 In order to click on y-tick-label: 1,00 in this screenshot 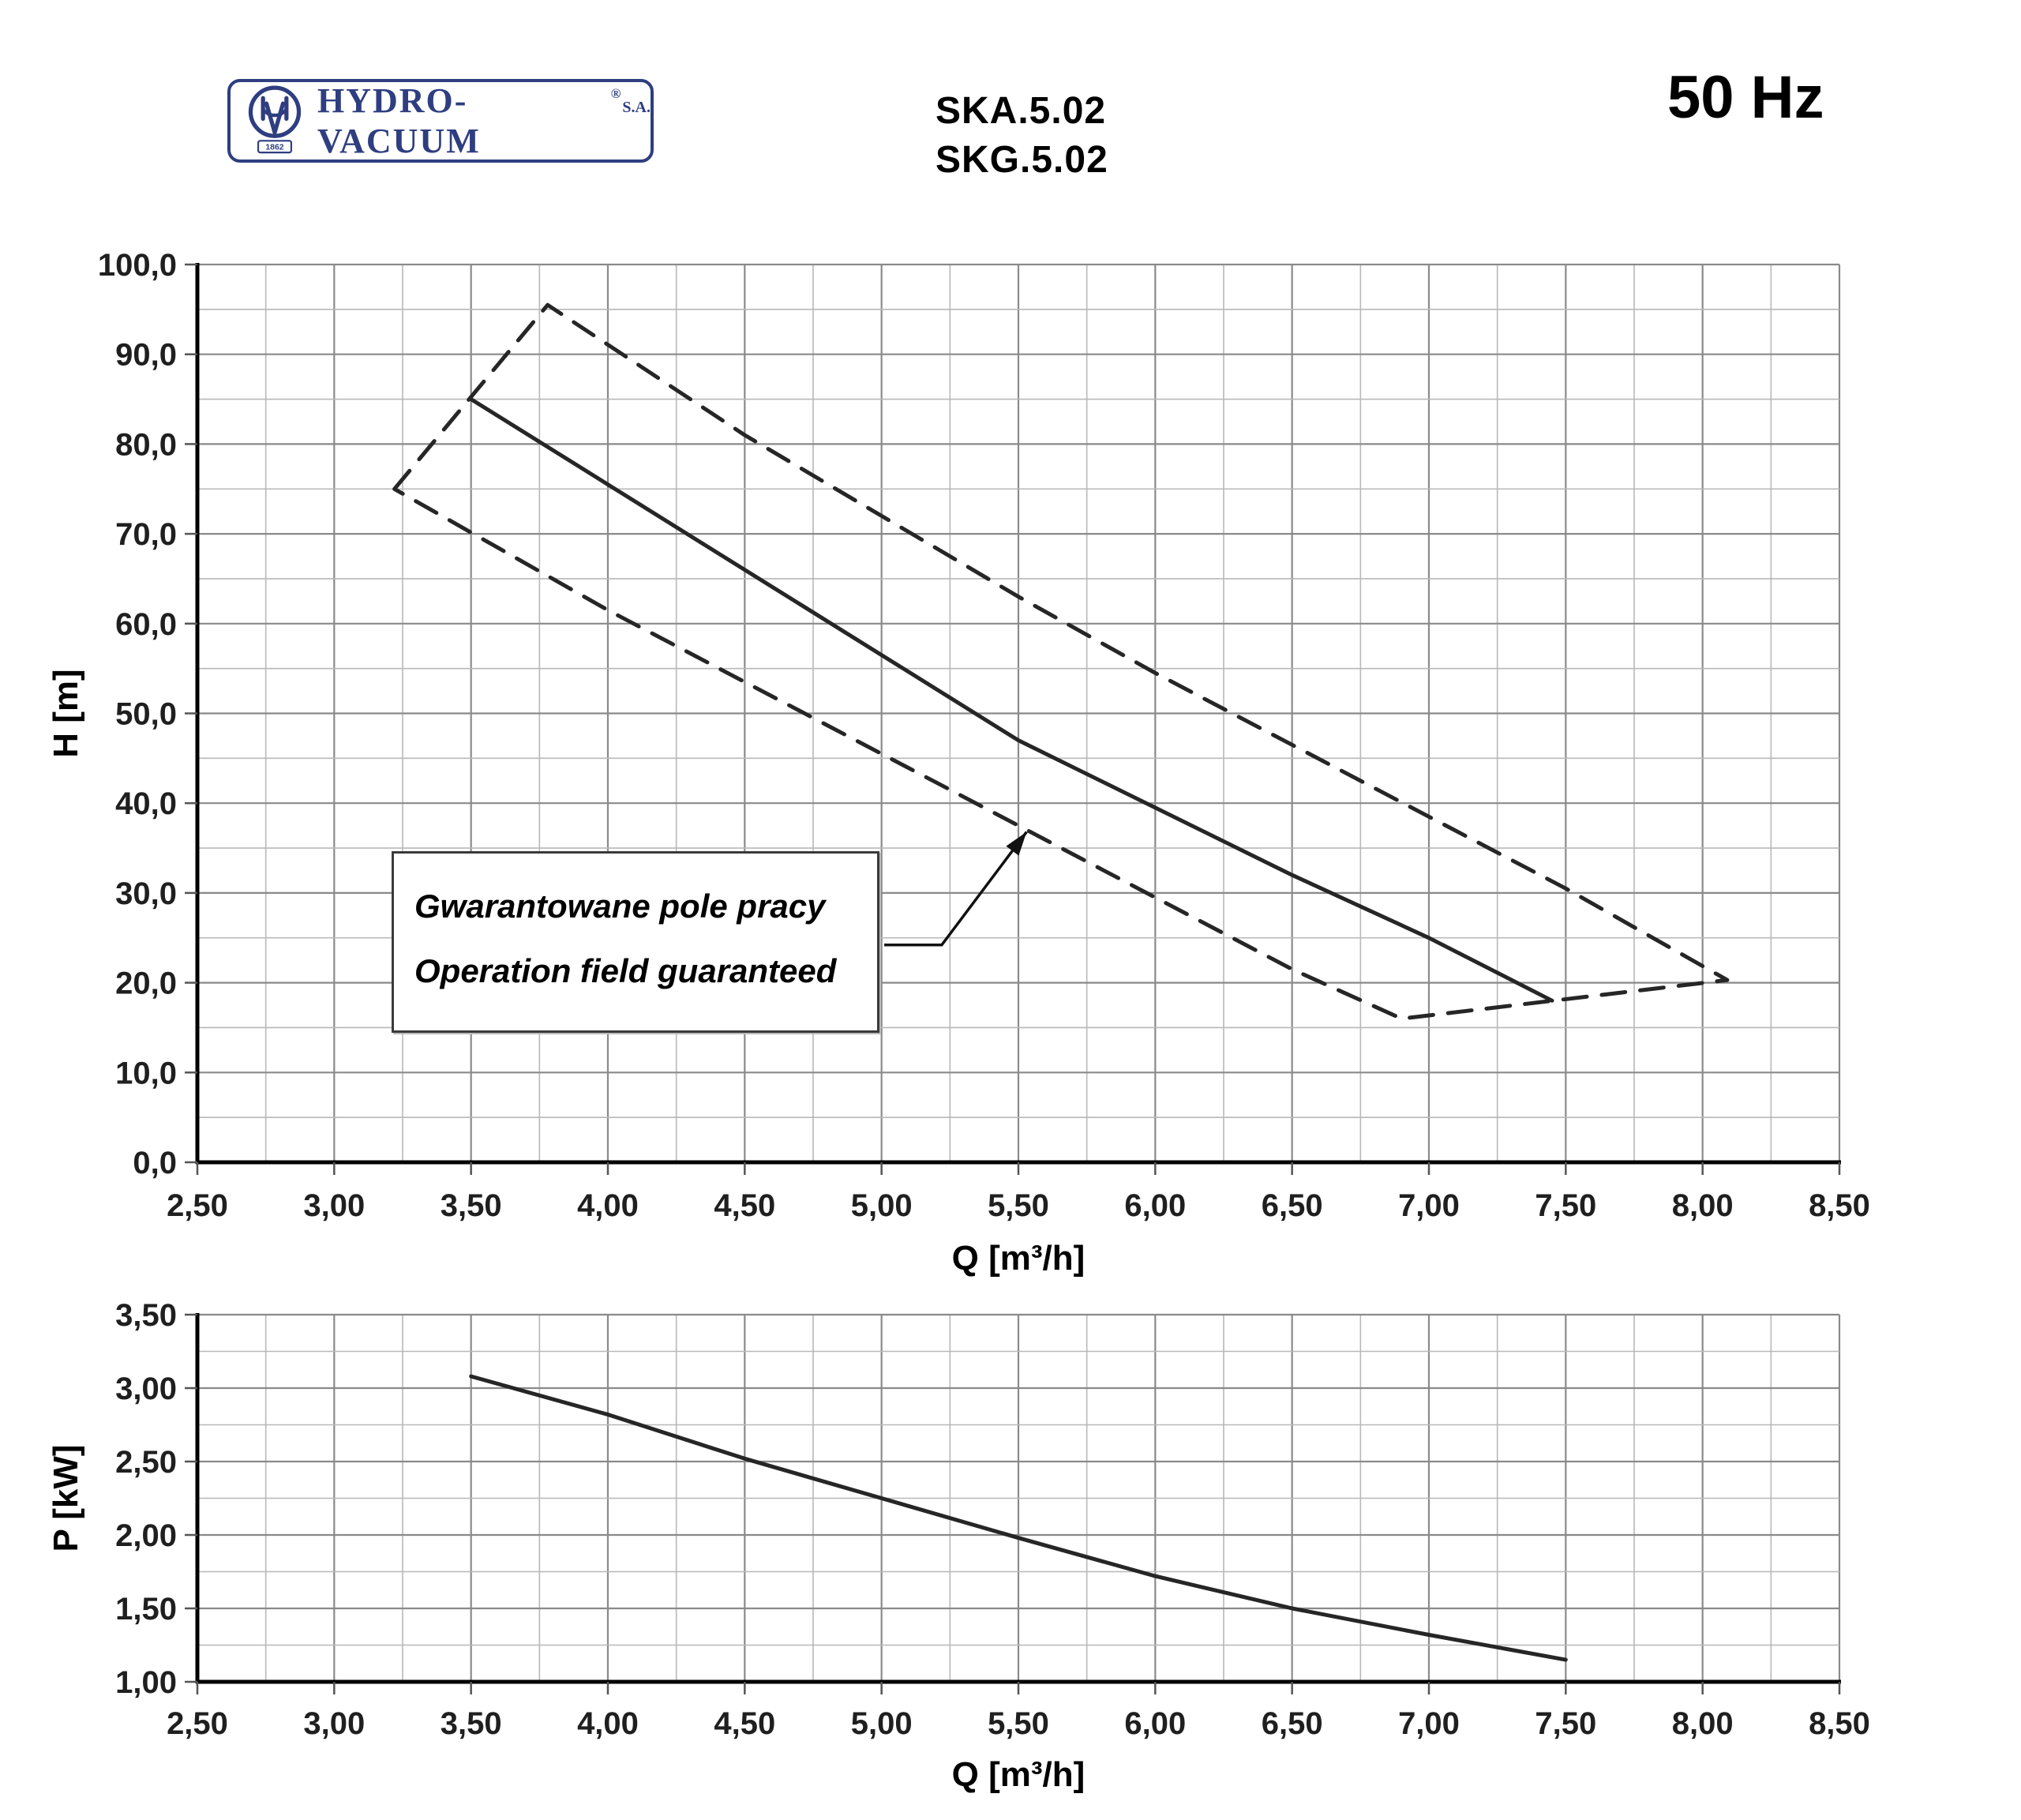, I will do `click(146, 1682)`.